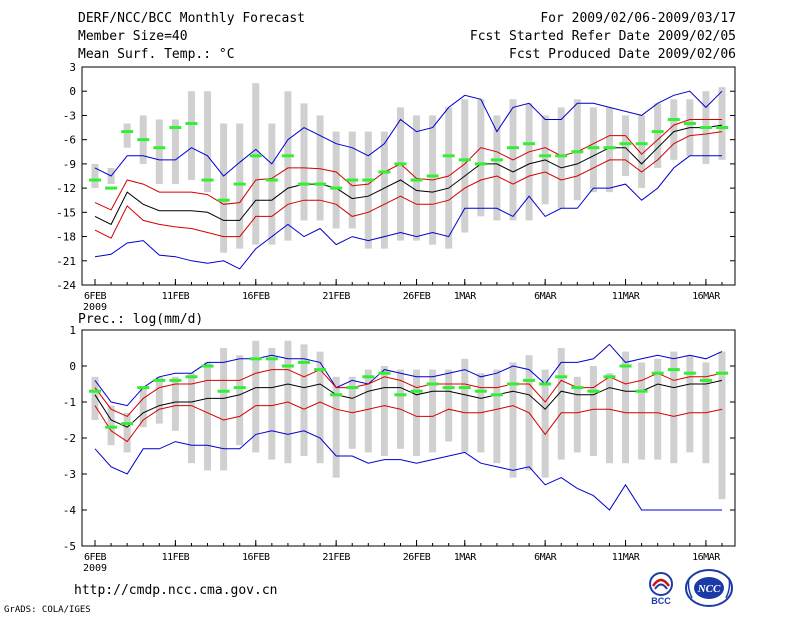  I want to click on member-size-label: Member Size=40, so click(133, 36).